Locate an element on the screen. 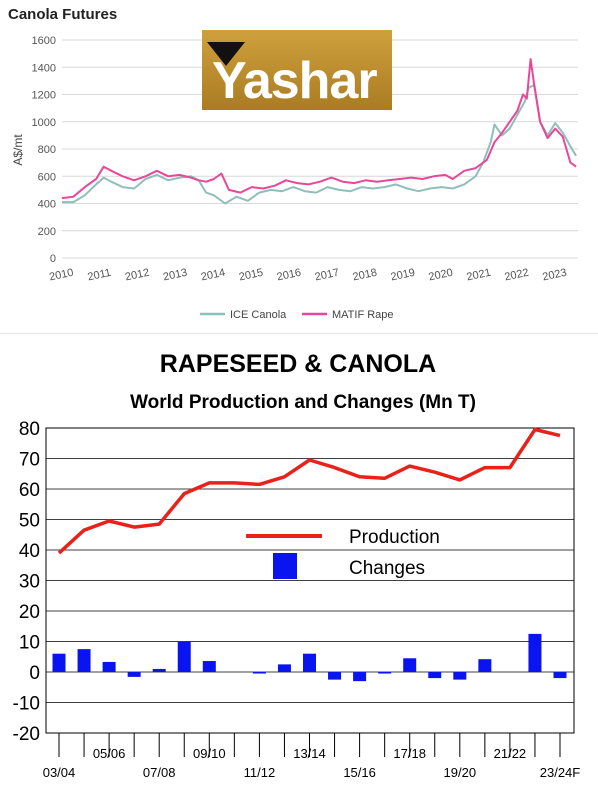 This screenshot has height=800, width=598. legend-label-changes: Changes is located at coordinates (387, 568).